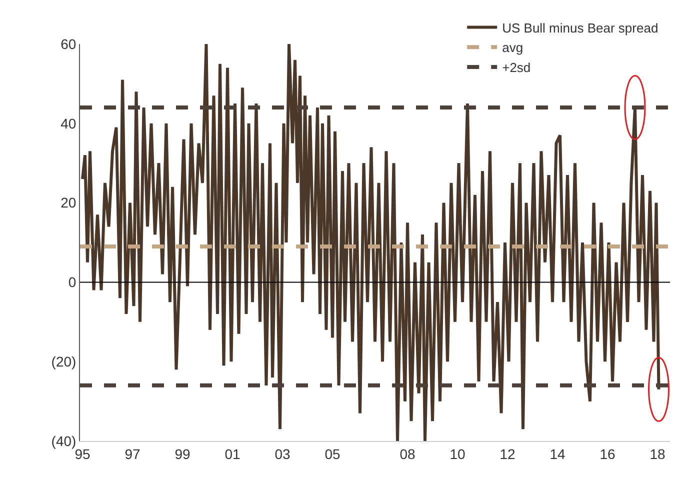 This screenshot has height=487, width=684. I want to click on x-tick-label: 08, so click(408, 454).